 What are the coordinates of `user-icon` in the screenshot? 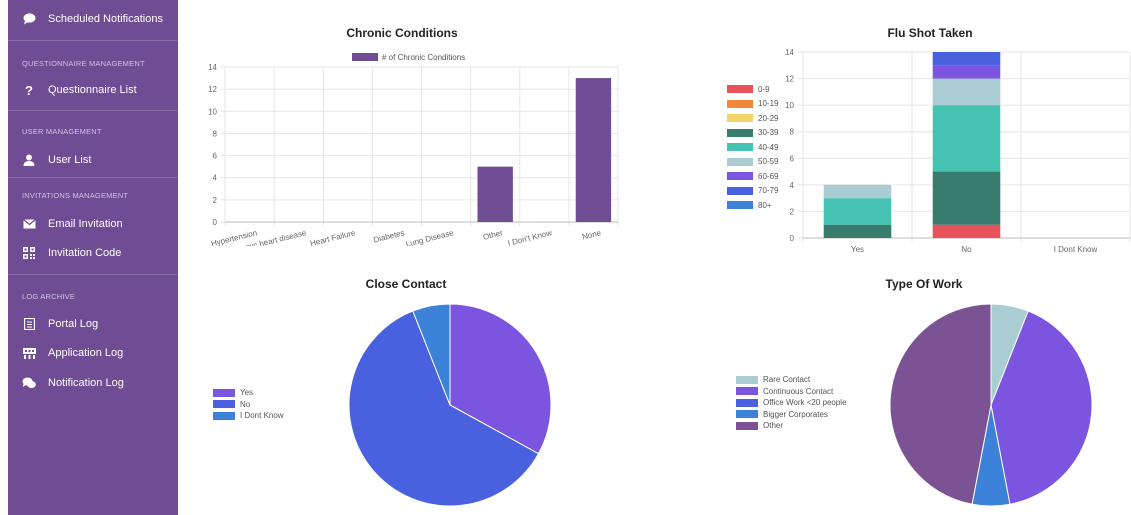 It's located at (29, 160).